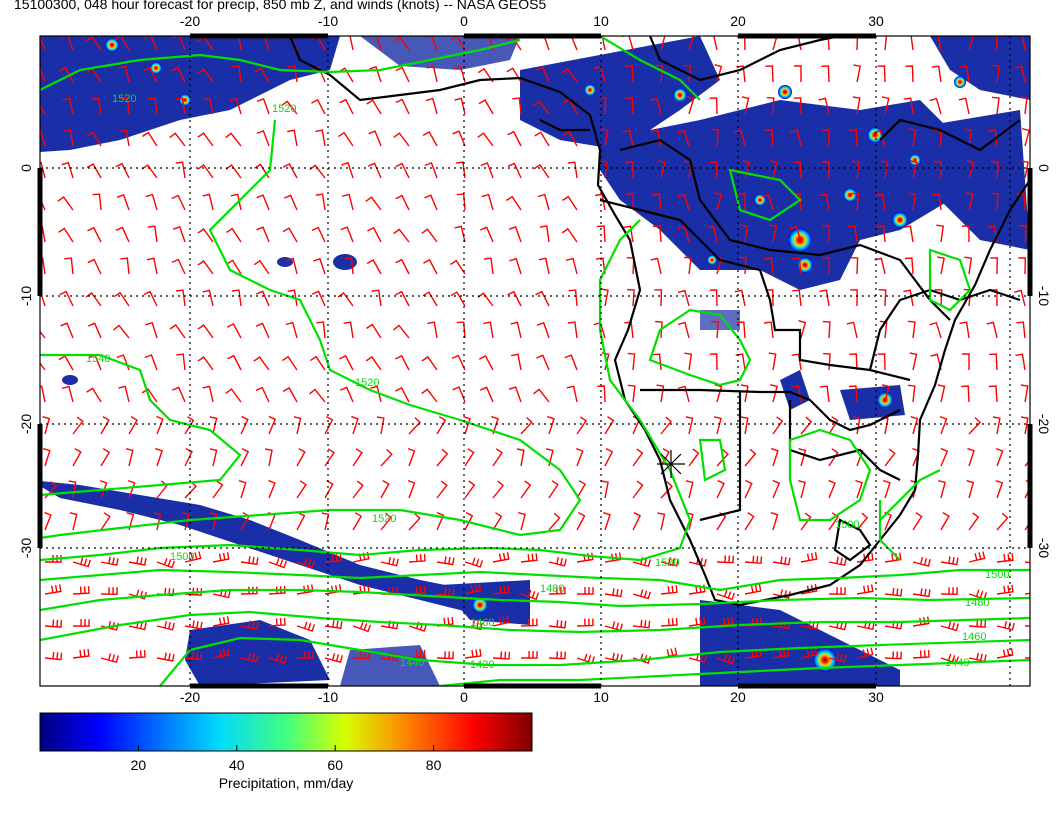  What do you see at coordinates (1044, 296) in the screenshot?
I see `lat-tick: -10` at bounding box center [1044, 296].